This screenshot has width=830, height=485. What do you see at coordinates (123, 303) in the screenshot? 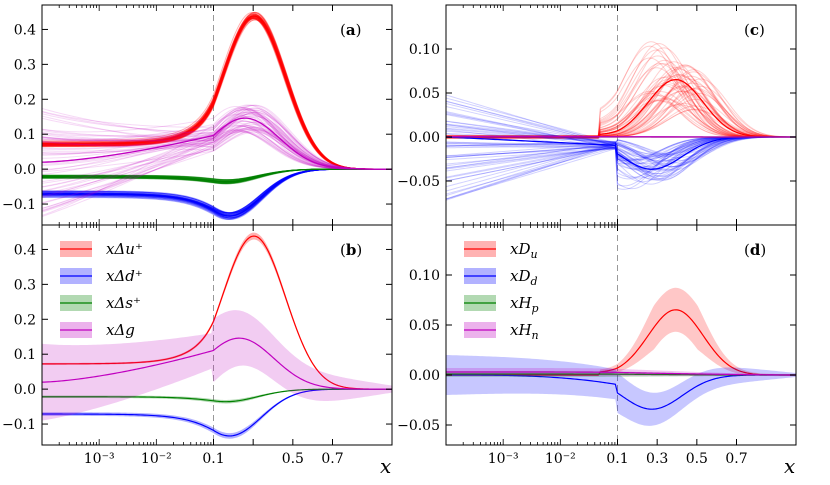
I see `legend-label: xΔs⁺` at bounding box center [123, 303].